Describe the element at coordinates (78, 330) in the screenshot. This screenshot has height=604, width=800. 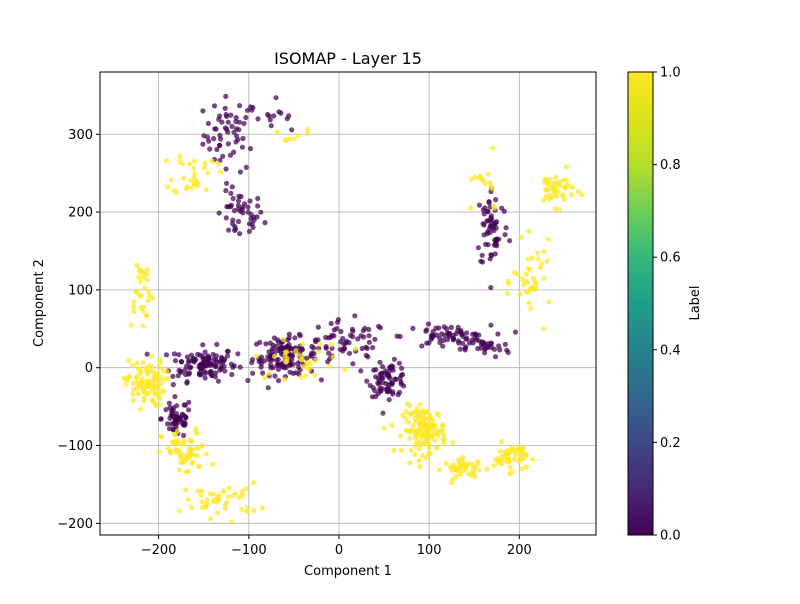
I see `y-axis-ticks: −200 −100 0 100 200 300` at that location.